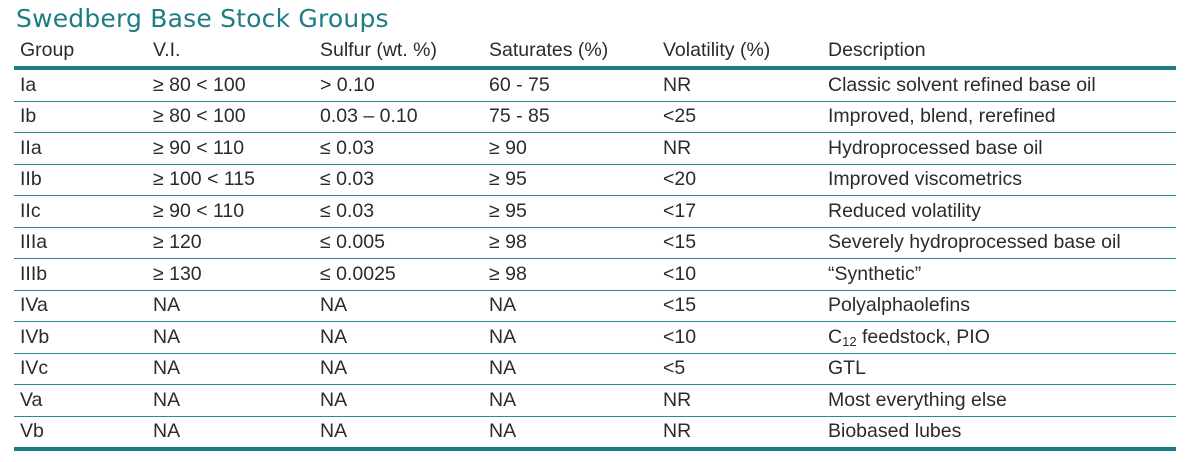 This screenshot has width=1190, height=462. Describe the element at coordinates (999, 52) in the screenshot. I see `header-description: Description` at that location.